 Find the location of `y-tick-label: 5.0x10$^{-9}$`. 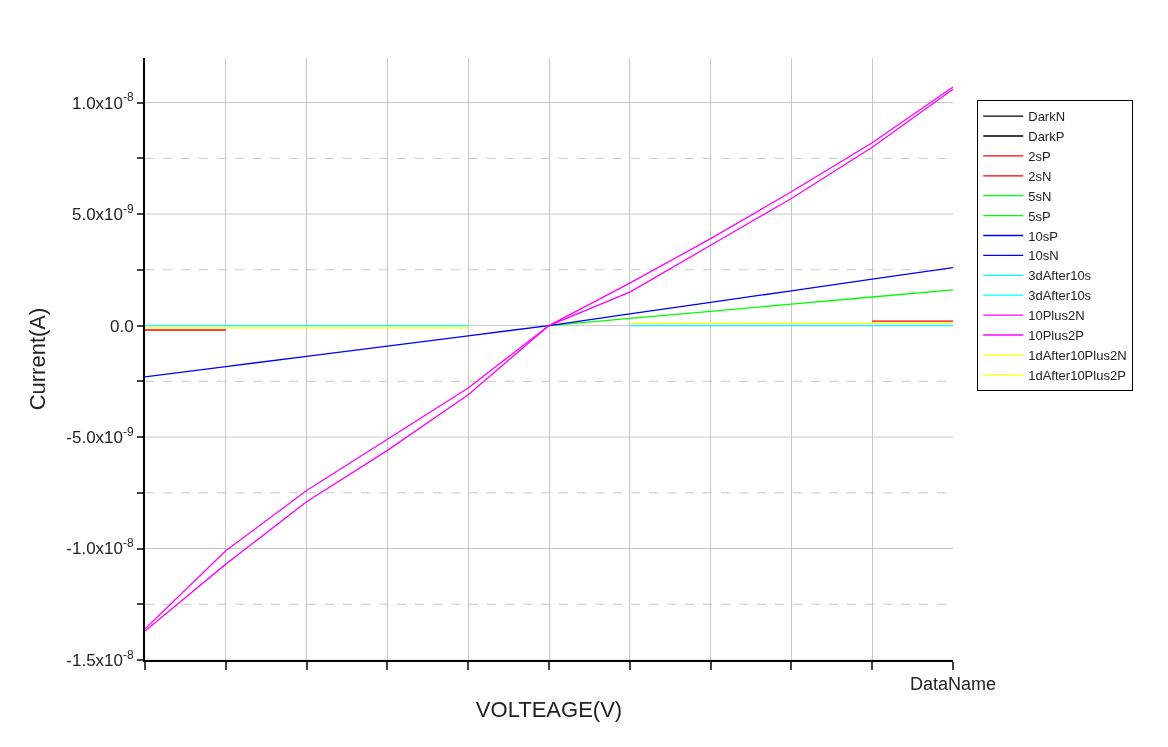

y-tick-label: 5.0x10$^{-9}$ is located at coordinates (102, 213).